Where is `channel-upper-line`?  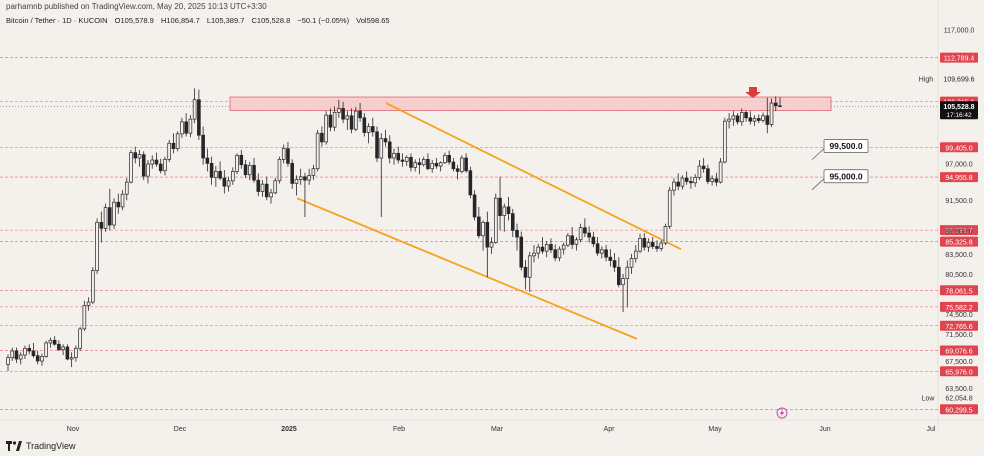
channel-upper-line is located at coordinates (533, 176).